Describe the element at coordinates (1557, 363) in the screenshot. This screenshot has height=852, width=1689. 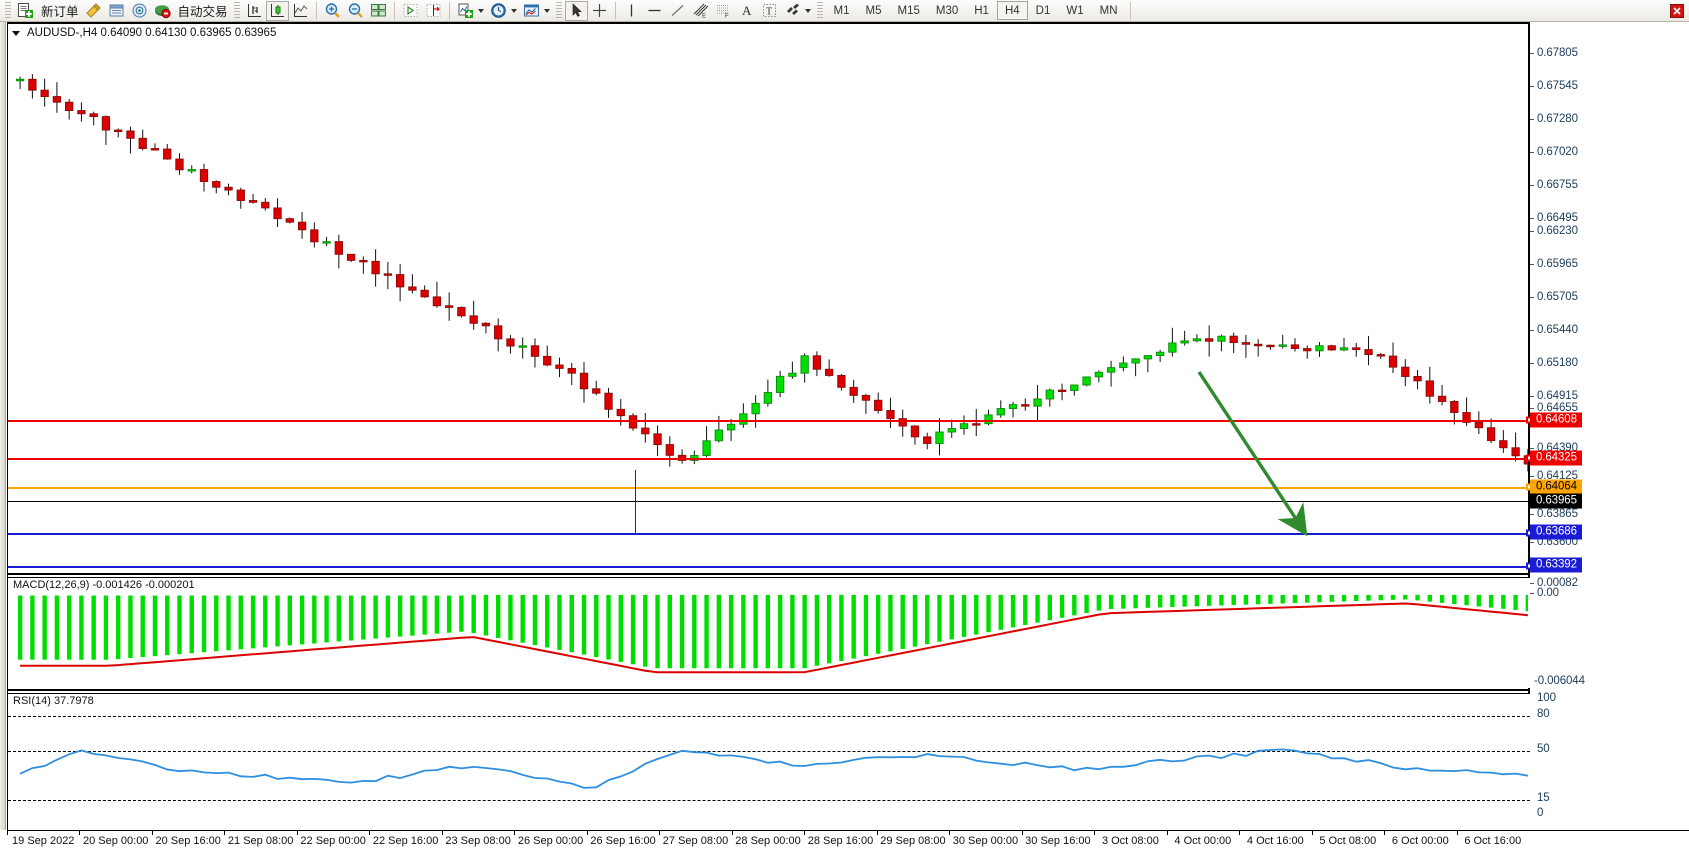
I see `price-tick-label: 0.65180` at that location.